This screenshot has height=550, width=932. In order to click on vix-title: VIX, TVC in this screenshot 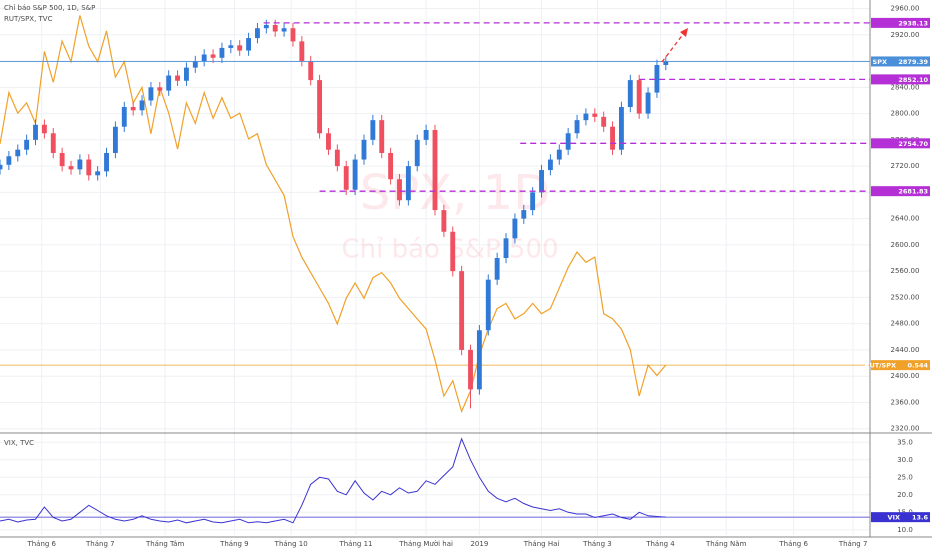, I will do `click(19, 443)`.